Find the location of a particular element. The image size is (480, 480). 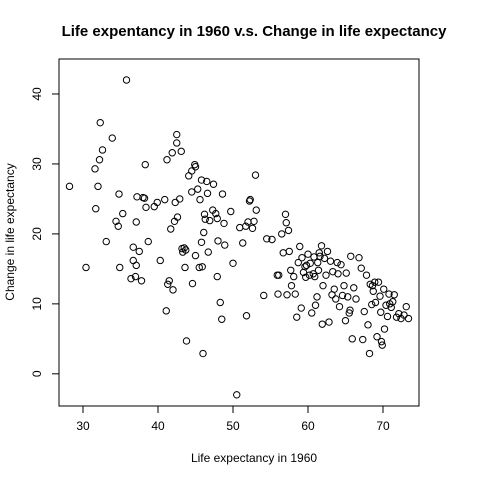

y-tick-label: 30 is located at coordinates (37, 164).